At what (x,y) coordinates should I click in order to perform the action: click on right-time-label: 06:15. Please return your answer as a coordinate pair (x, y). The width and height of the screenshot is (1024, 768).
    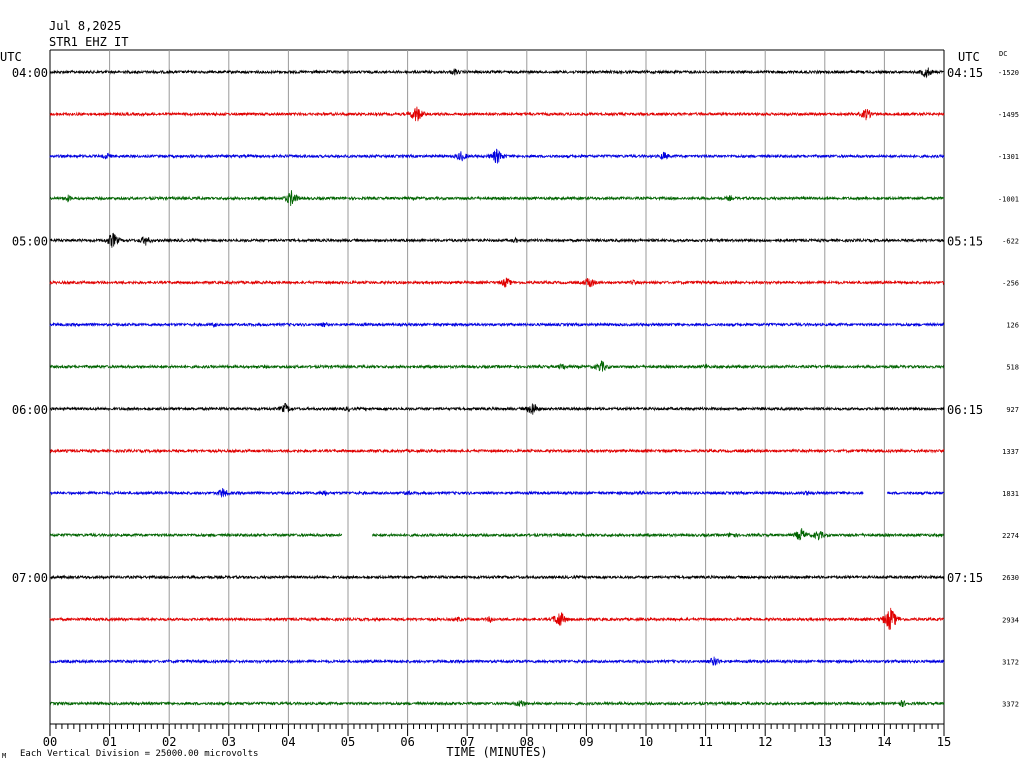
    Looking at the image, I should click on (965, 410).